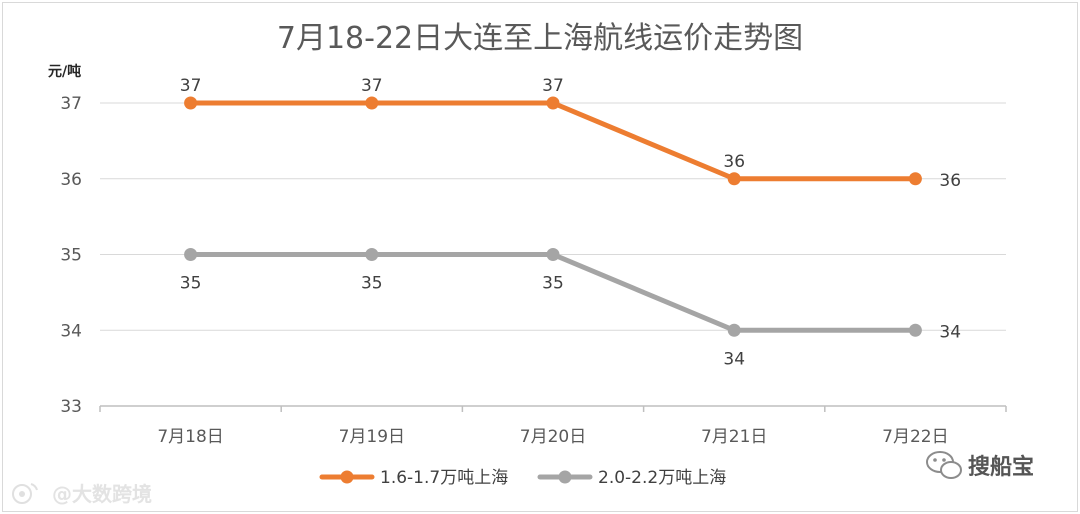 This screenshot has width=1080, height=514. I want to click on y-tick-label: 36, so click(71, 180).